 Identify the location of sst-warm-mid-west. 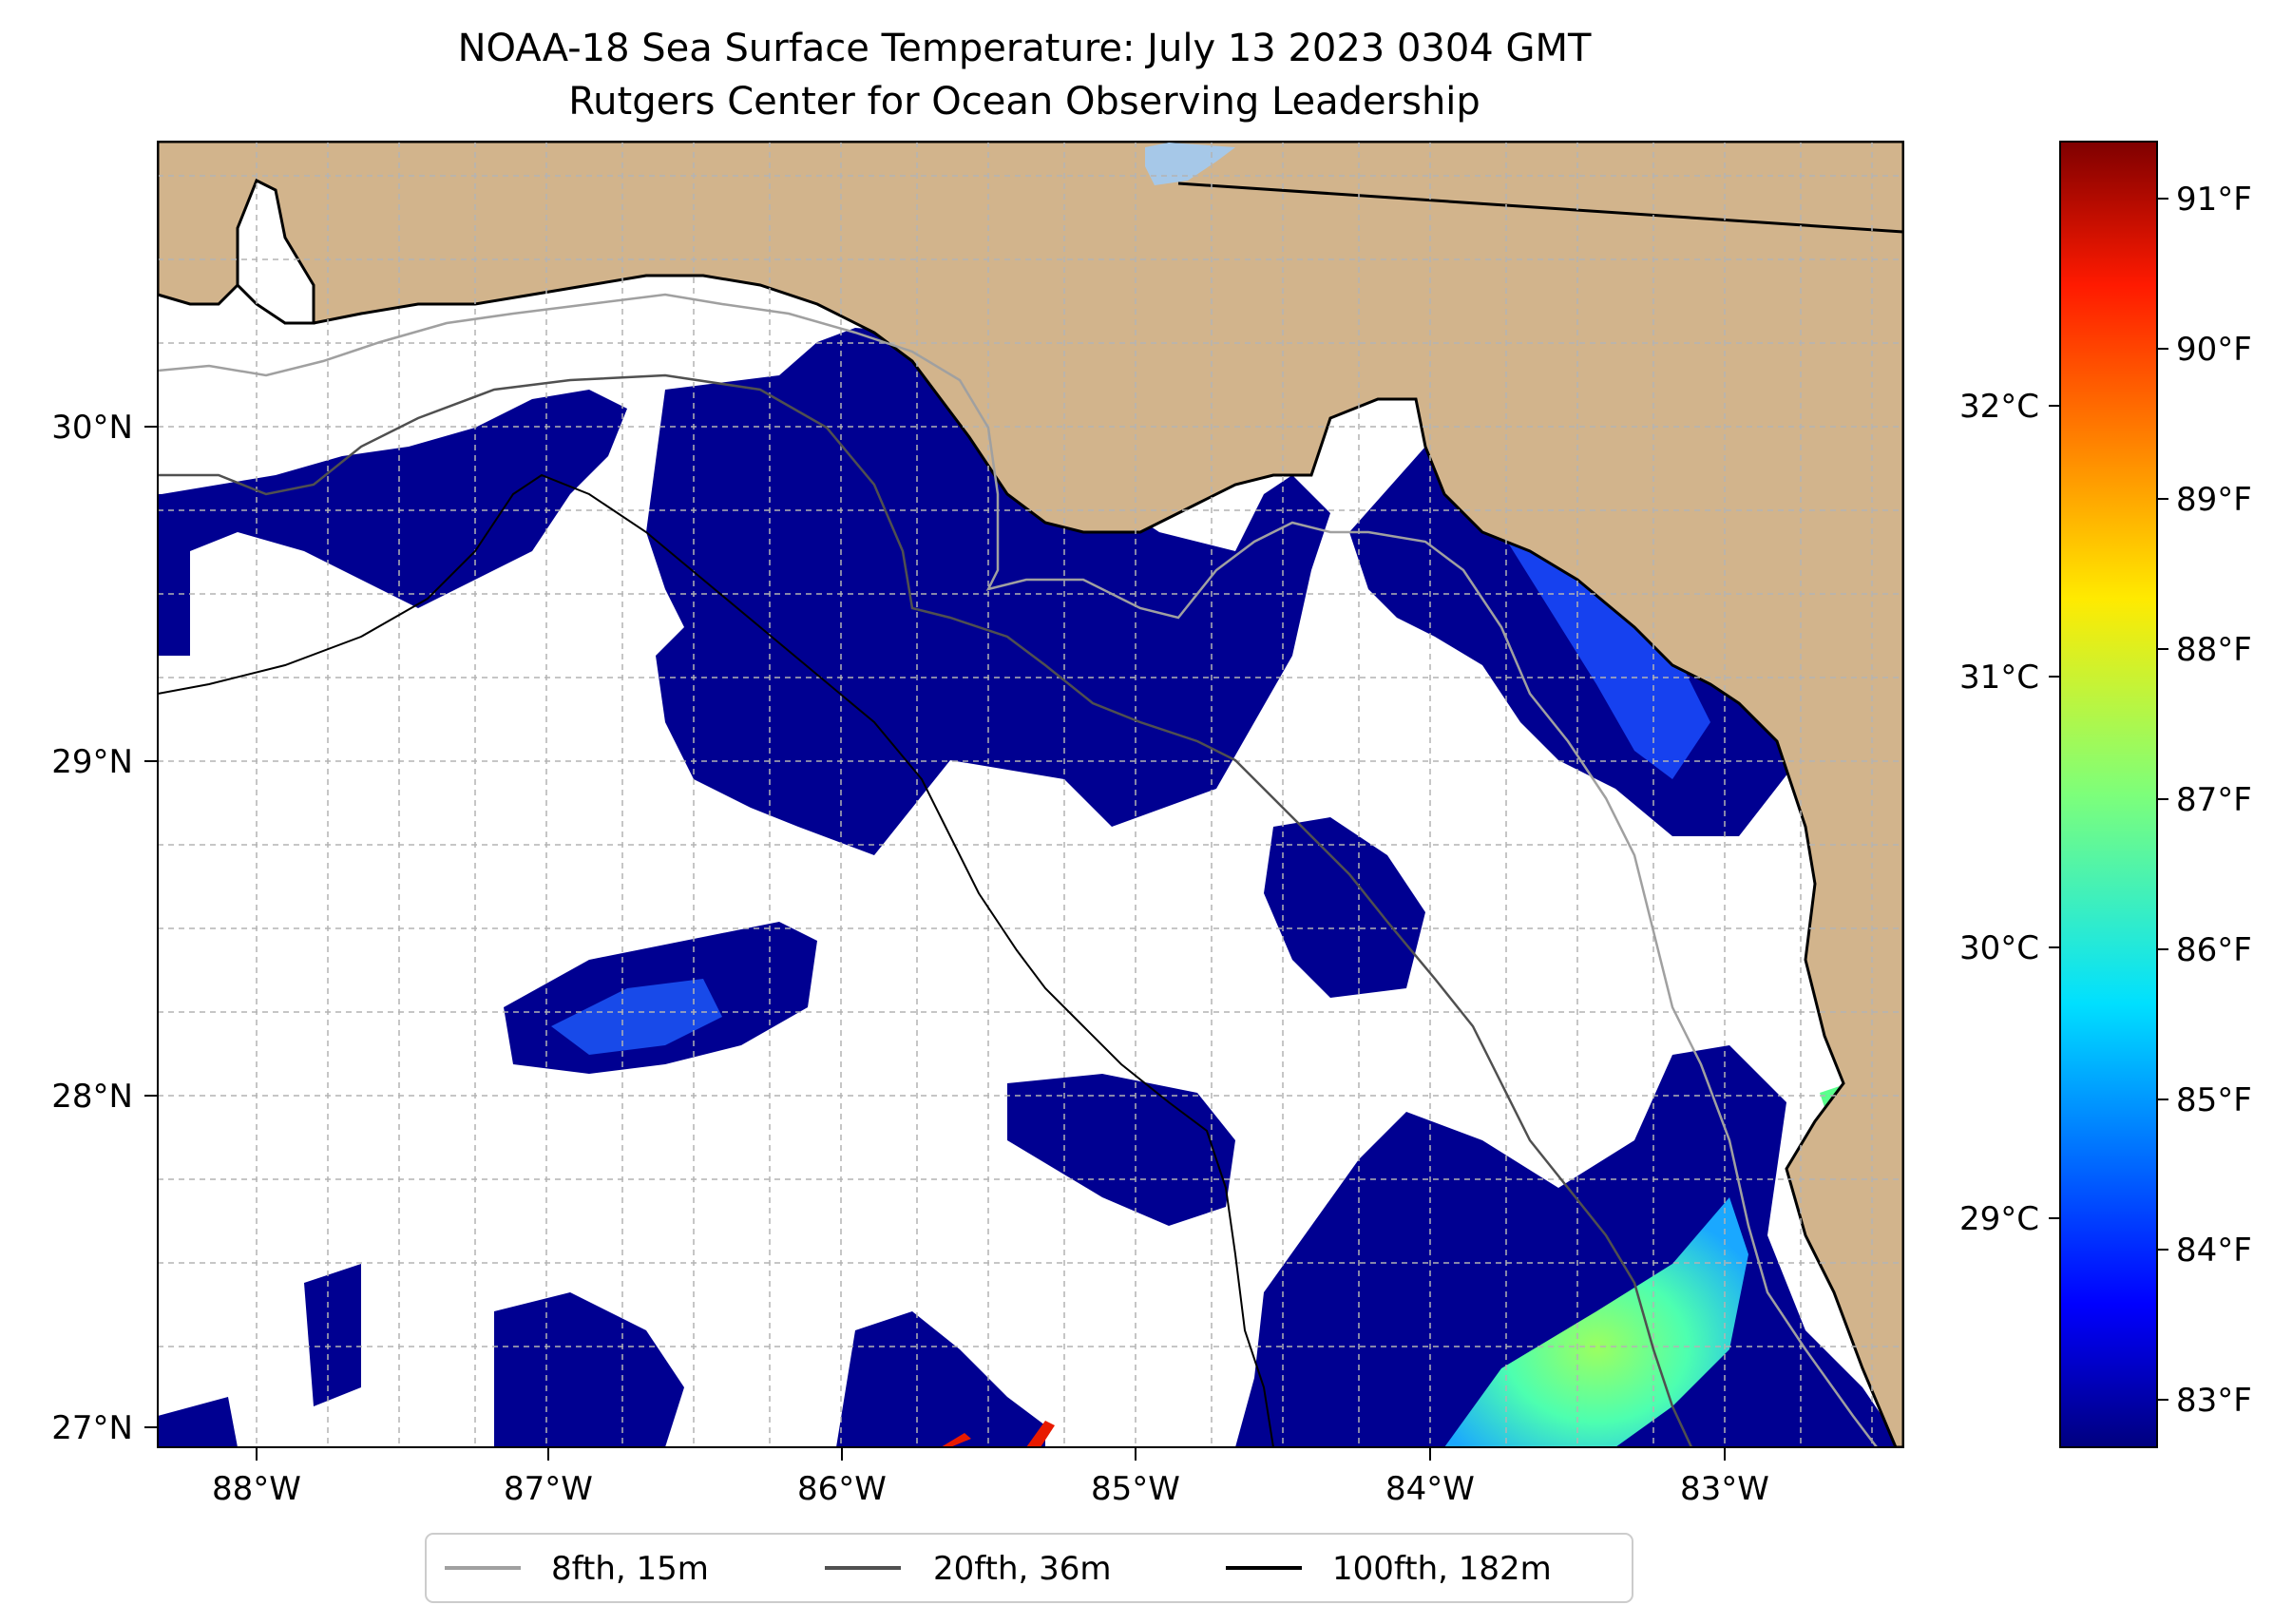
(636, 1017).